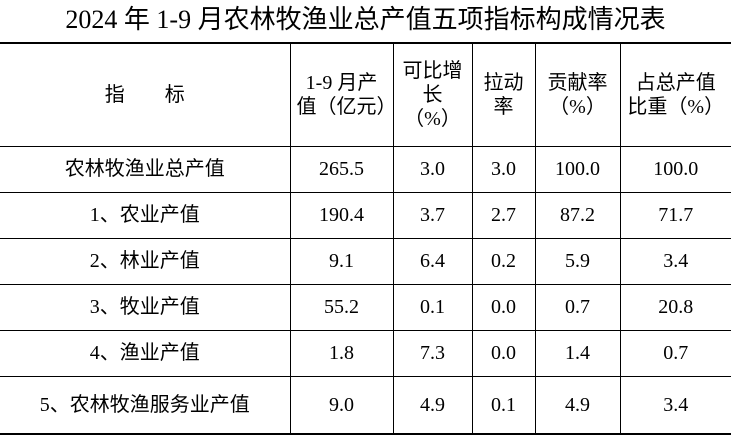  I want to click on table-cell: 5.9, so click(577, 261).